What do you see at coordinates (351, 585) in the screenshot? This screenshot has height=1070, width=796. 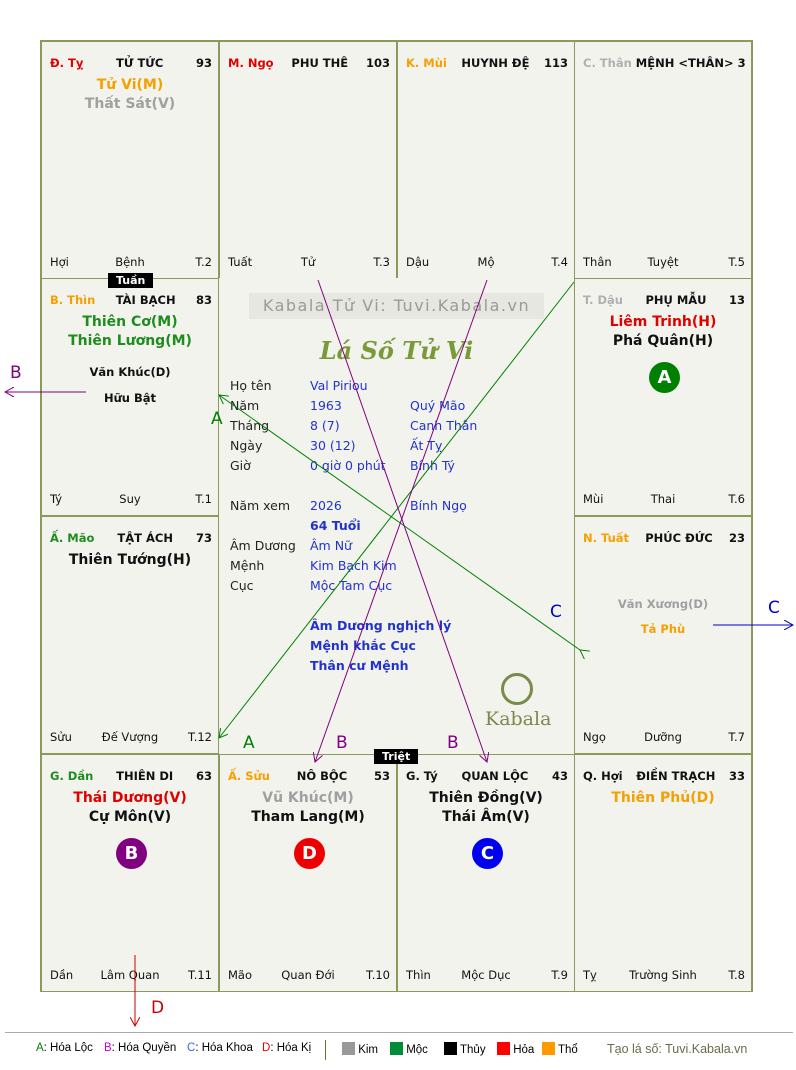 I see `info-value: Mộc Tam Cục` at bounding box center [351, 585].